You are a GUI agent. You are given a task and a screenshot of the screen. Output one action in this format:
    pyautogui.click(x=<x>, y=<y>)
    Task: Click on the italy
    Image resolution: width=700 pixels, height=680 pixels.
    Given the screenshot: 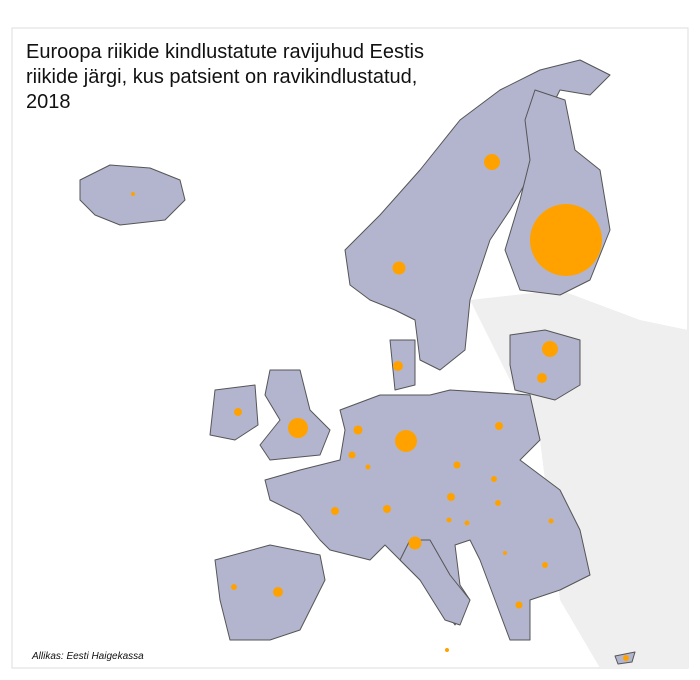 What is the action you would take?
    pyautogui.click(x=435, y=582)
    